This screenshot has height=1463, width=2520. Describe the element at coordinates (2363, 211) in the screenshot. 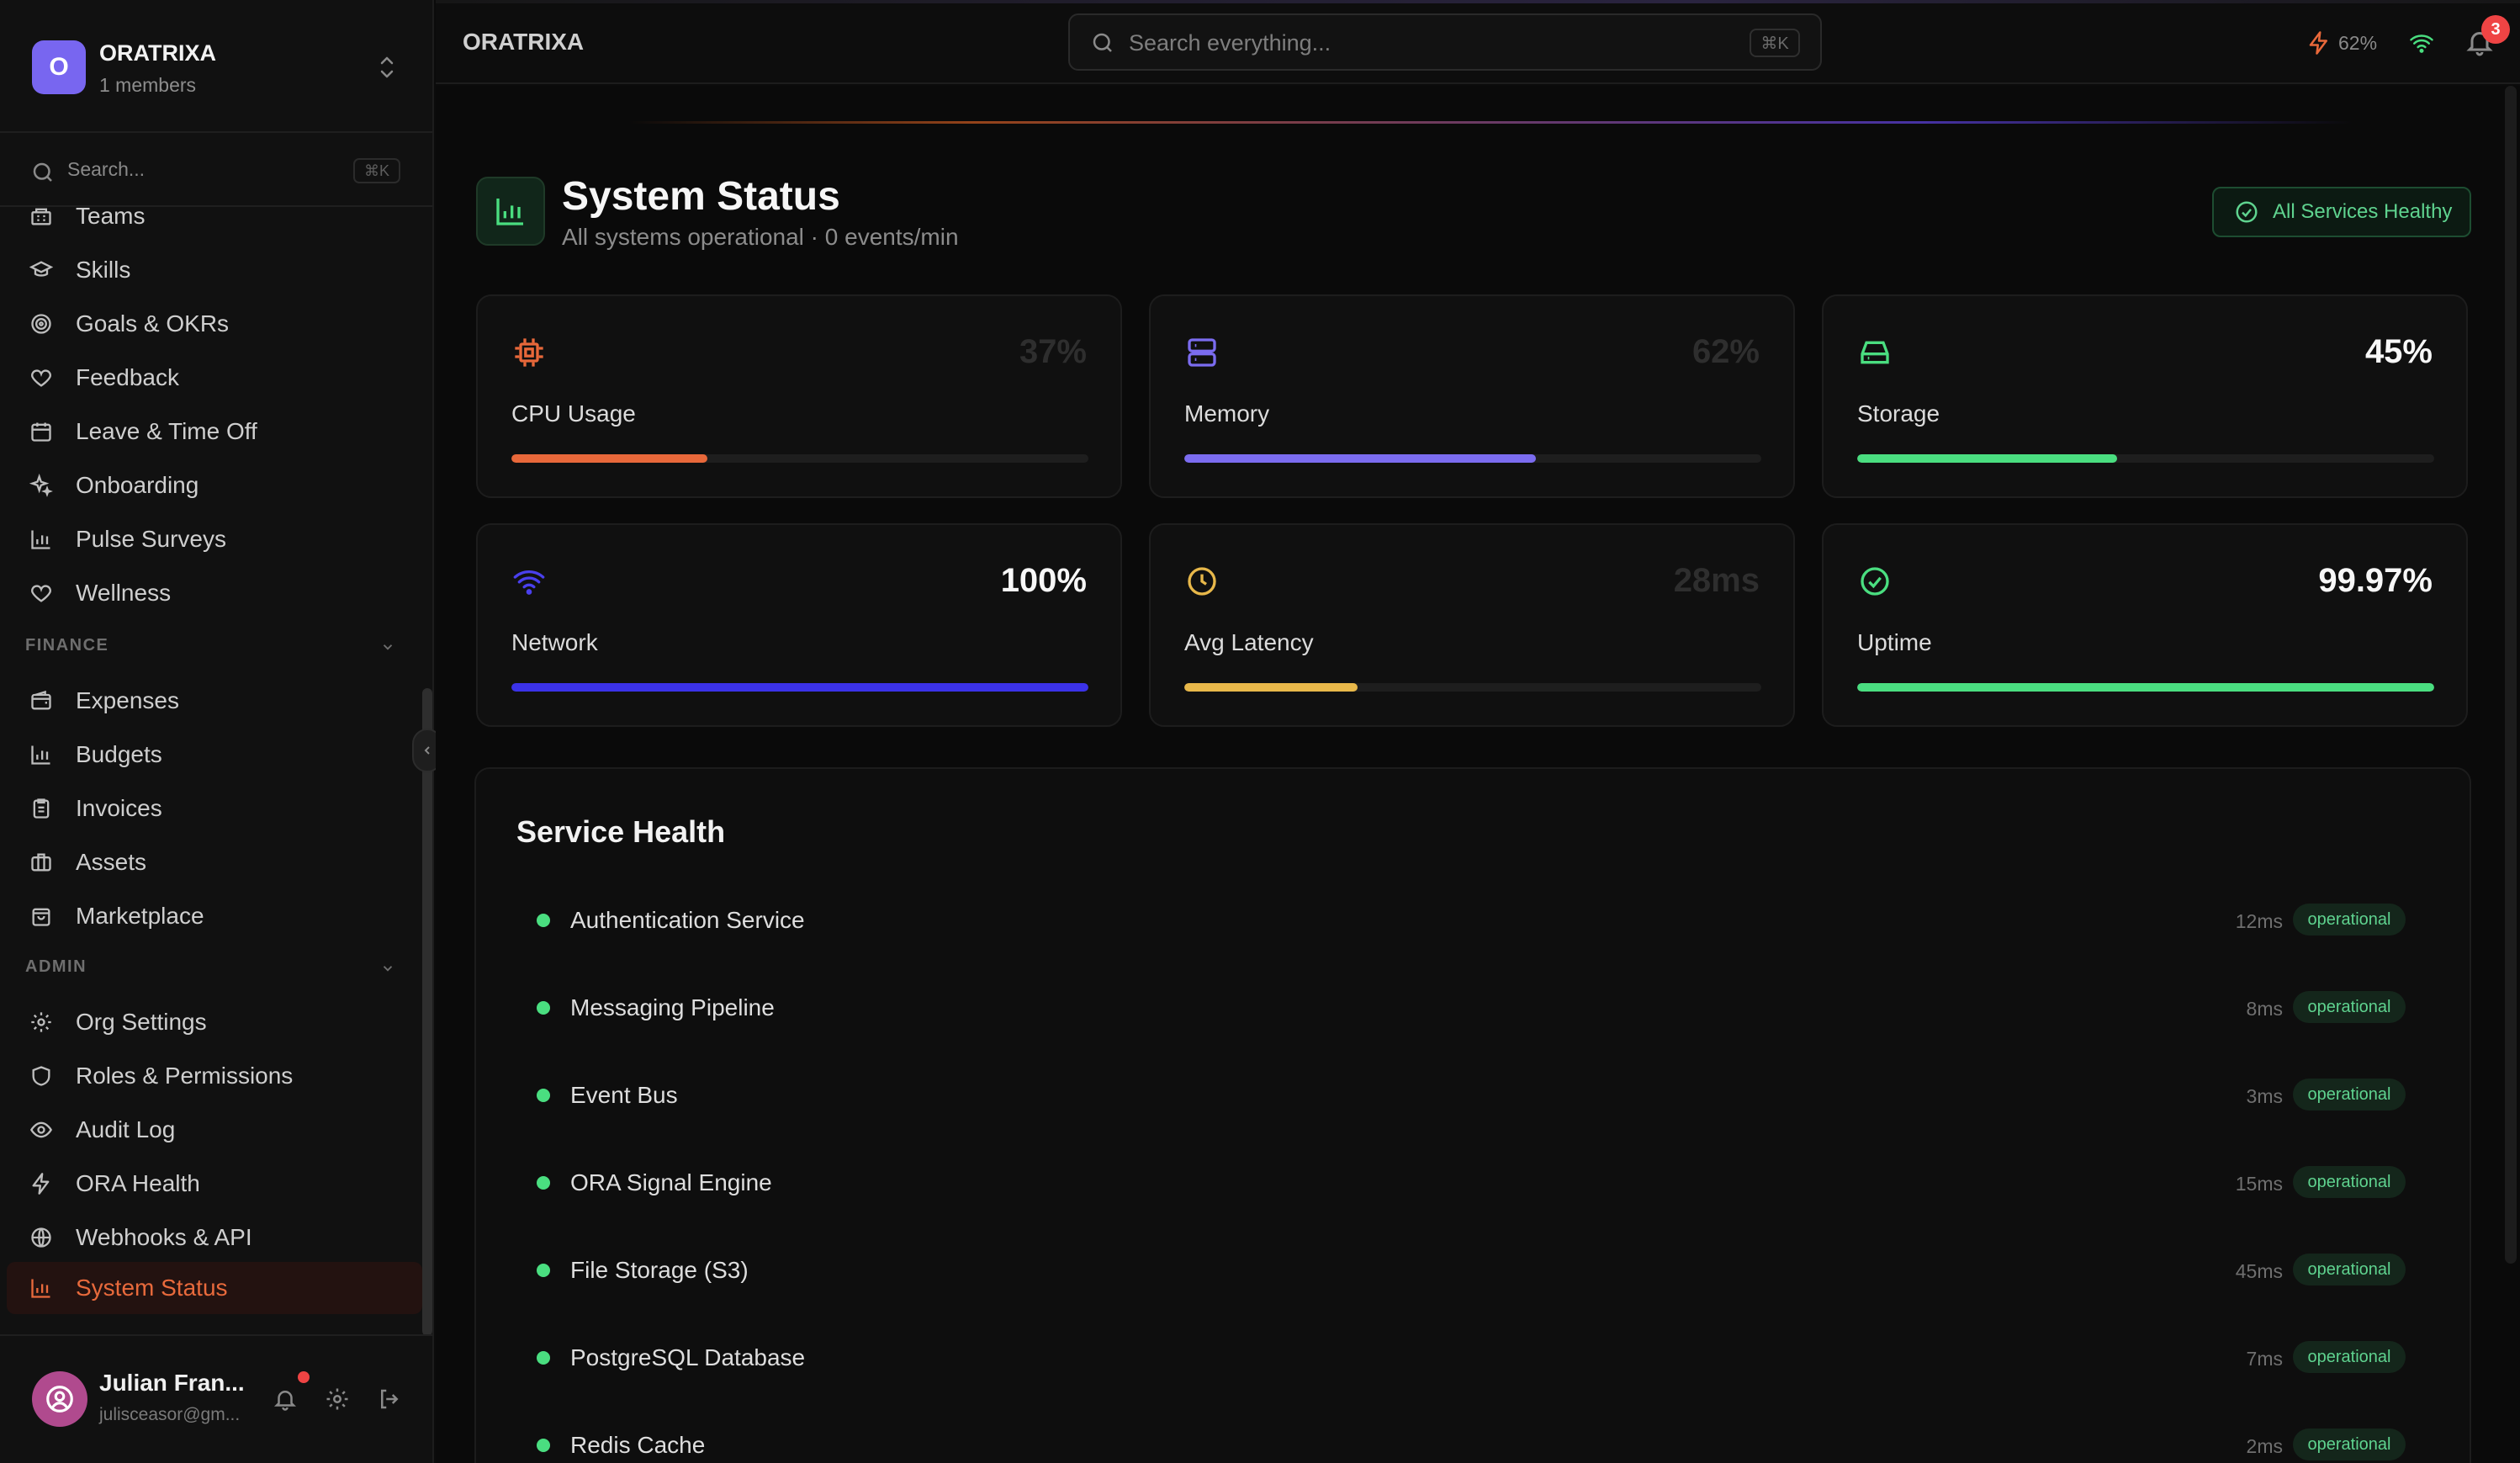

I see `health-badge-label: All Services Healthy` at that location.